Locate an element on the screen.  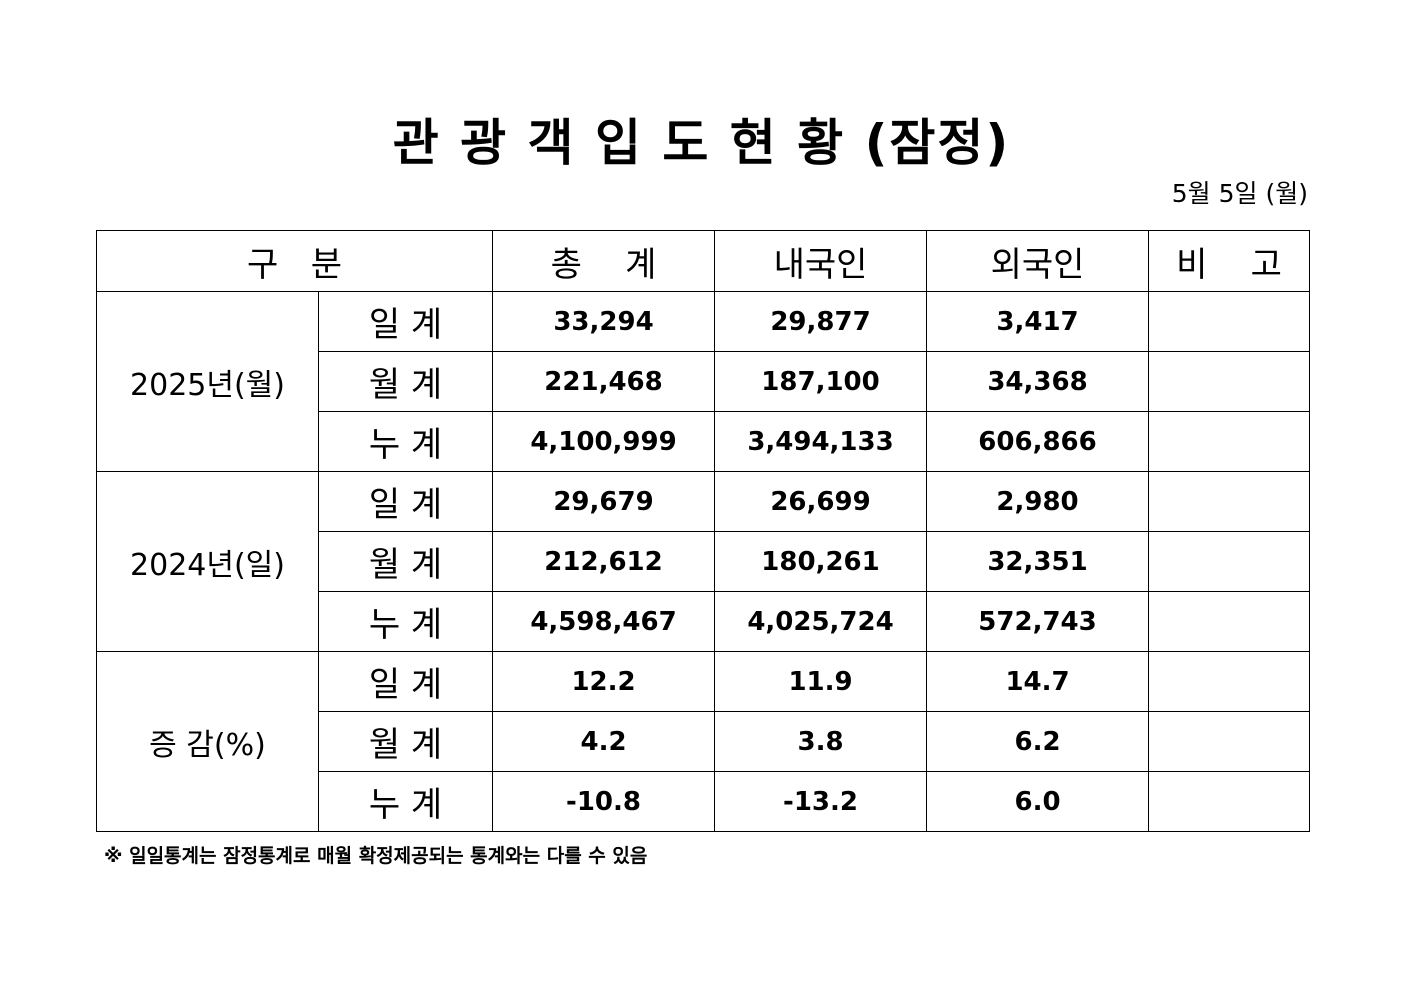
cell-foreign: 2,980 is located at coordinates (1038, 501).